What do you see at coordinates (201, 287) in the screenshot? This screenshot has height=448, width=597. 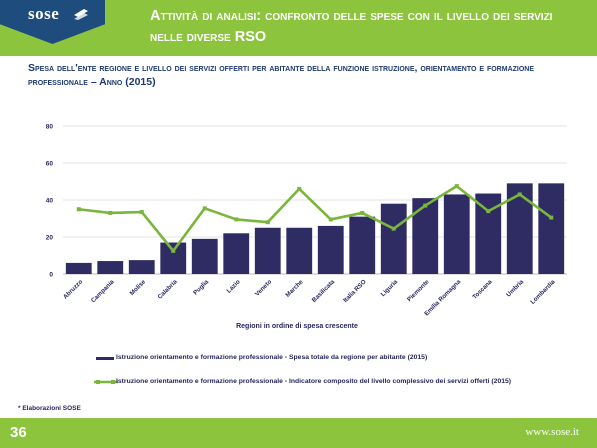 I see `x-tick-label: Puglia` at bounding box center [201, 287].